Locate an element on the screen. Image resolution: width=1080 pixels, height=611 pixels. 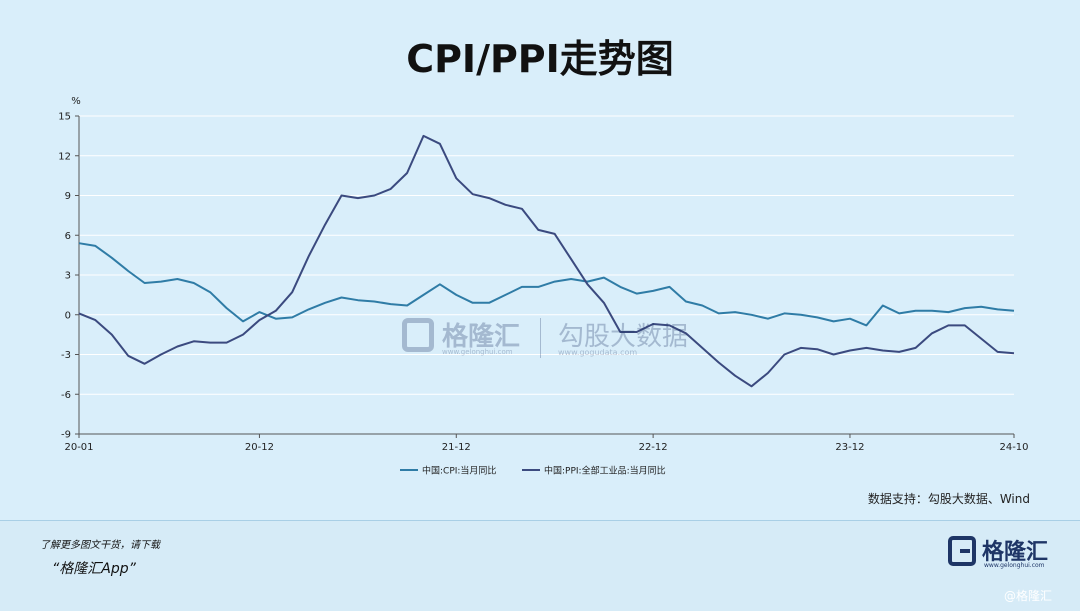
x-tick-label: 20-01 is located at coordinates (78, 447).